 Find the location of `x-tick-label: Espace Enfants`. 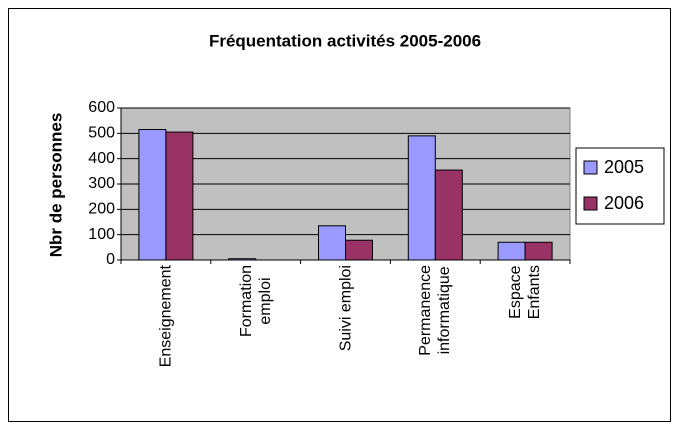

x-tick-label: Espace Enfants is located at coordinates (525, 292).